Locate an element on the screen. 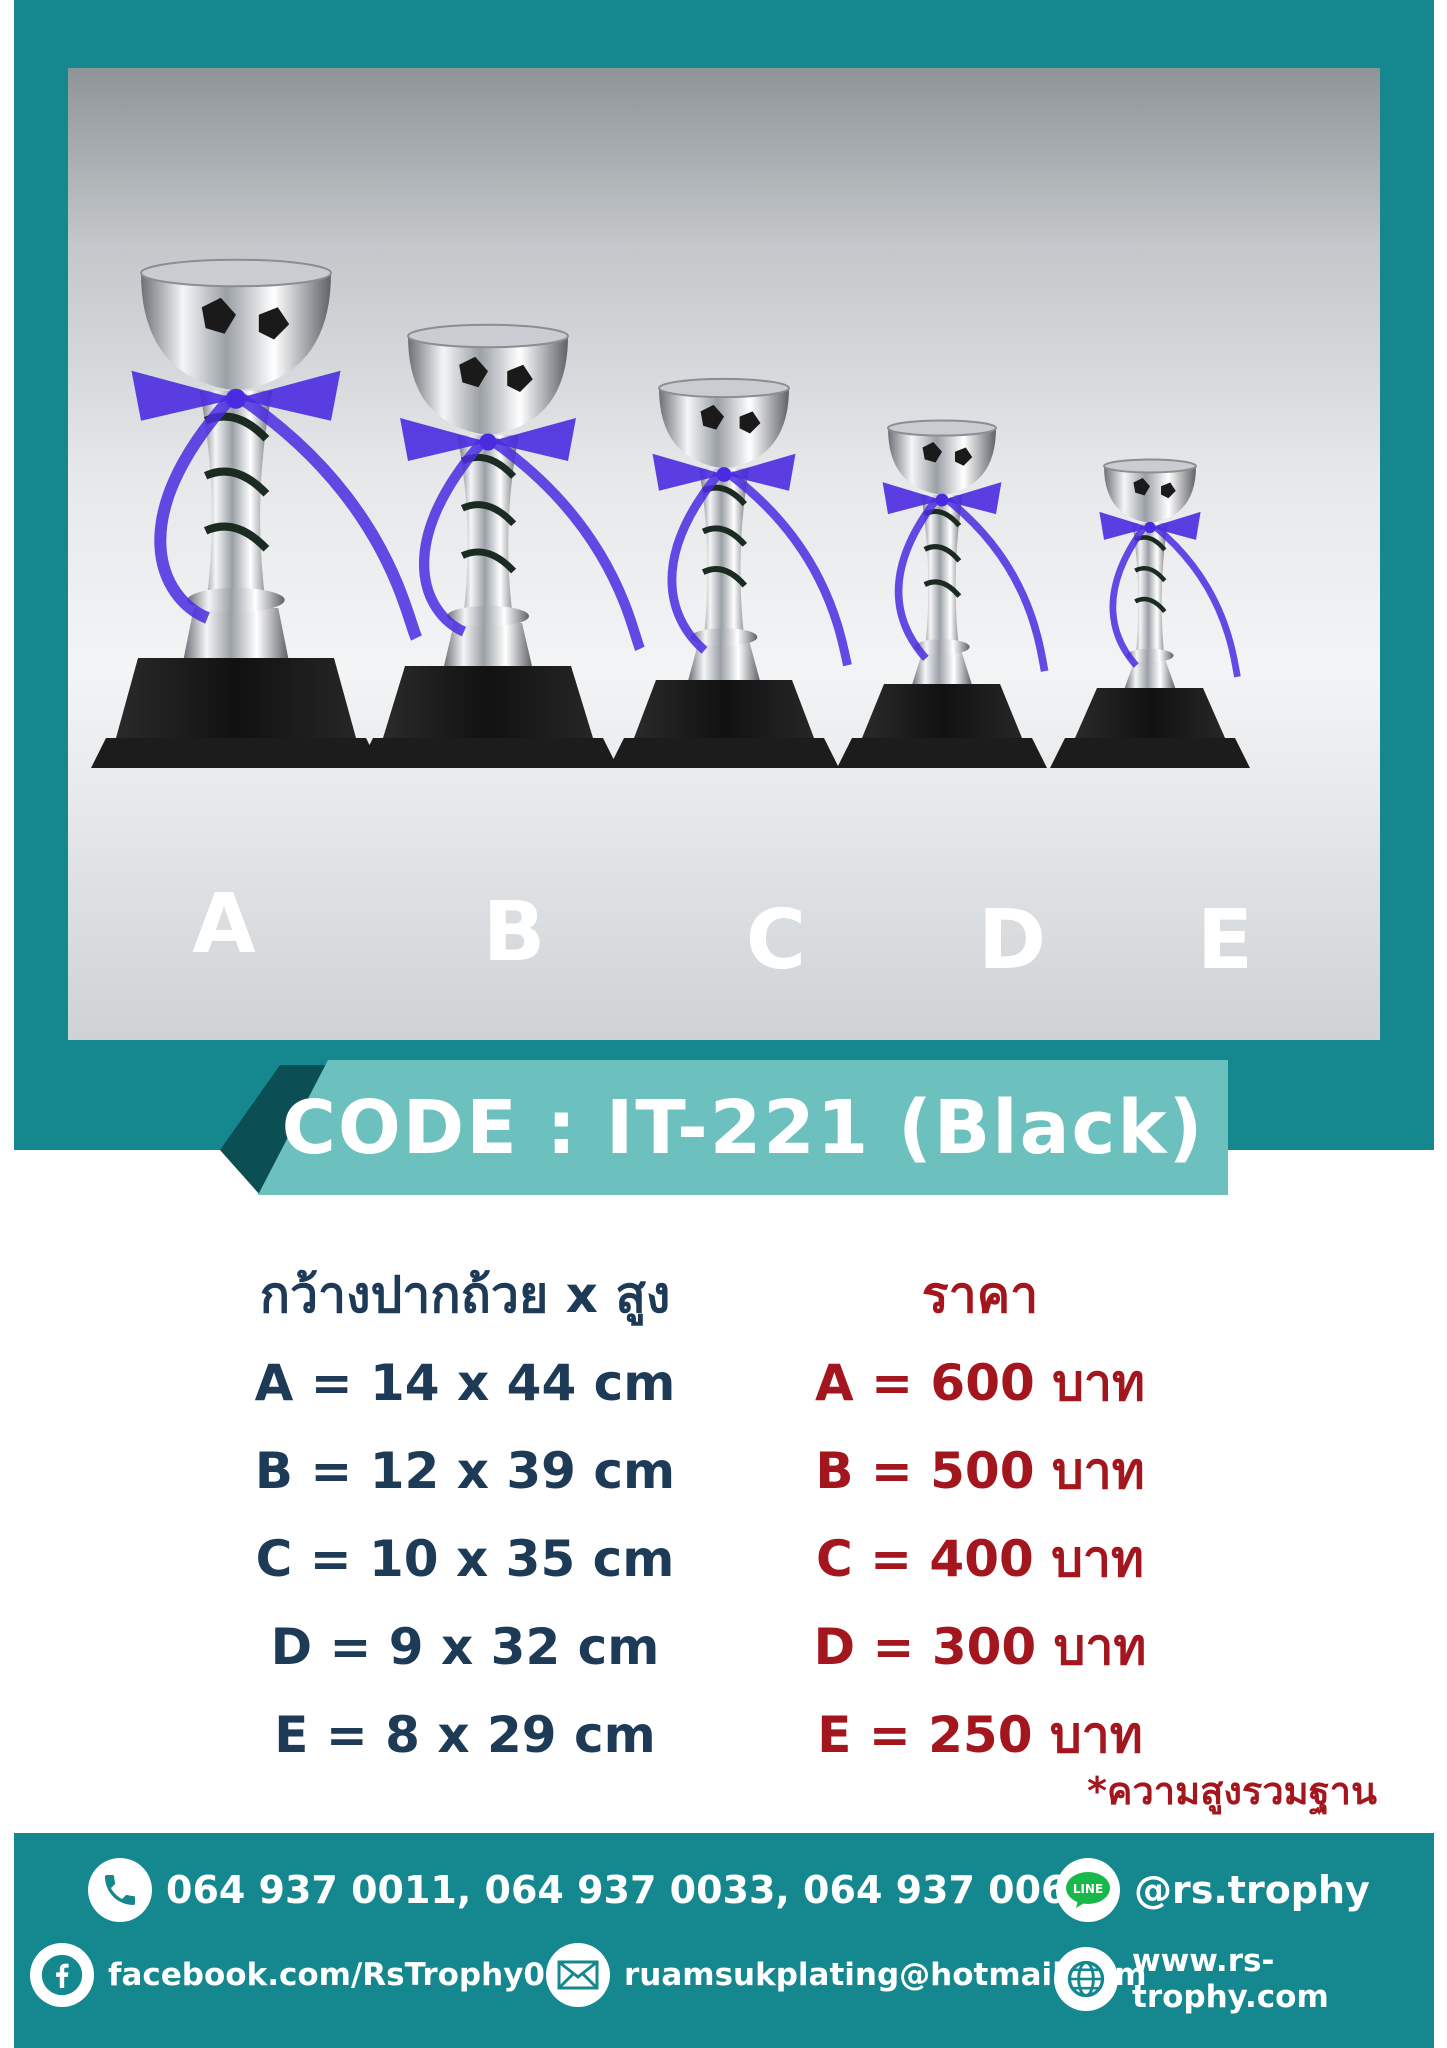 The image size is (1447, 2048). trophy-e-ribbon-knot is located at coordinates (1150, 527).